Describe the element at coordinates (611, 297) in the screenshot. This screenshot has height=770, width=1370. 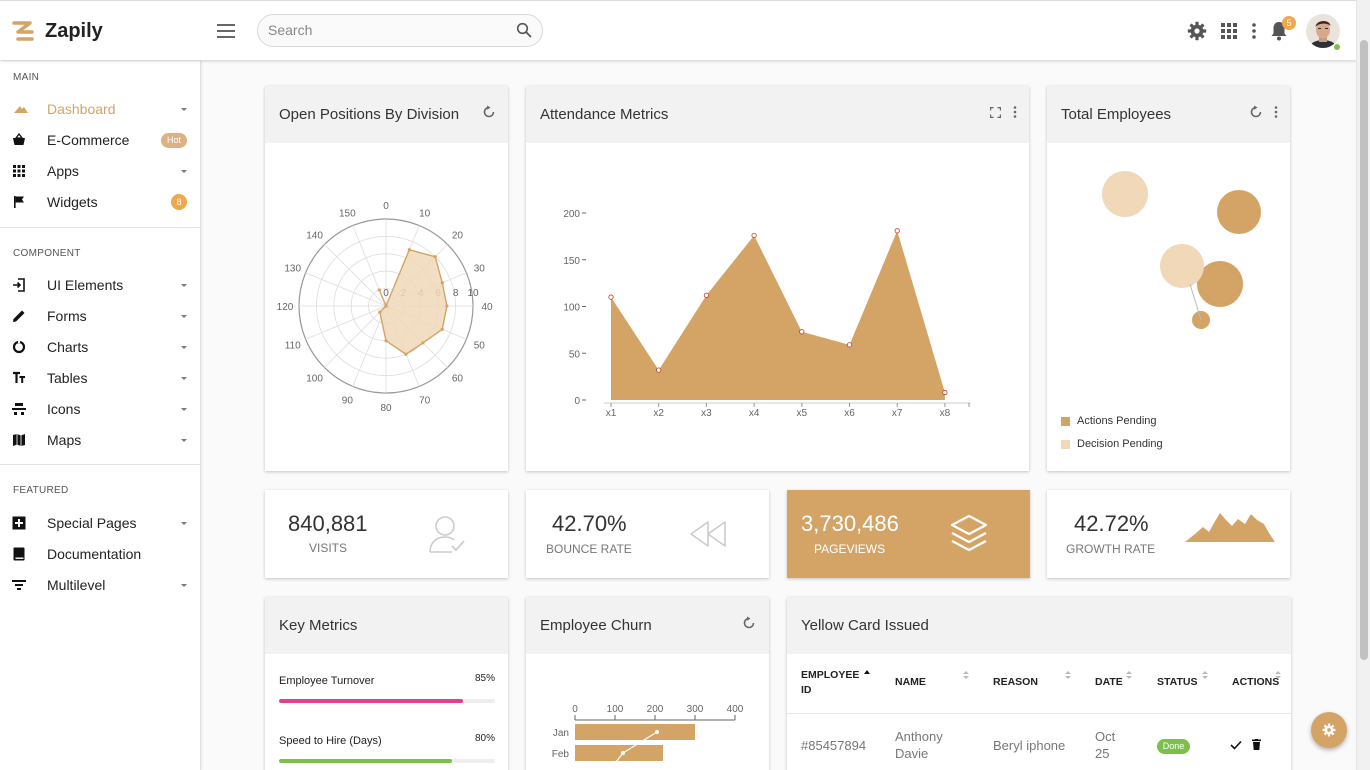
I see `data-point` at that location.